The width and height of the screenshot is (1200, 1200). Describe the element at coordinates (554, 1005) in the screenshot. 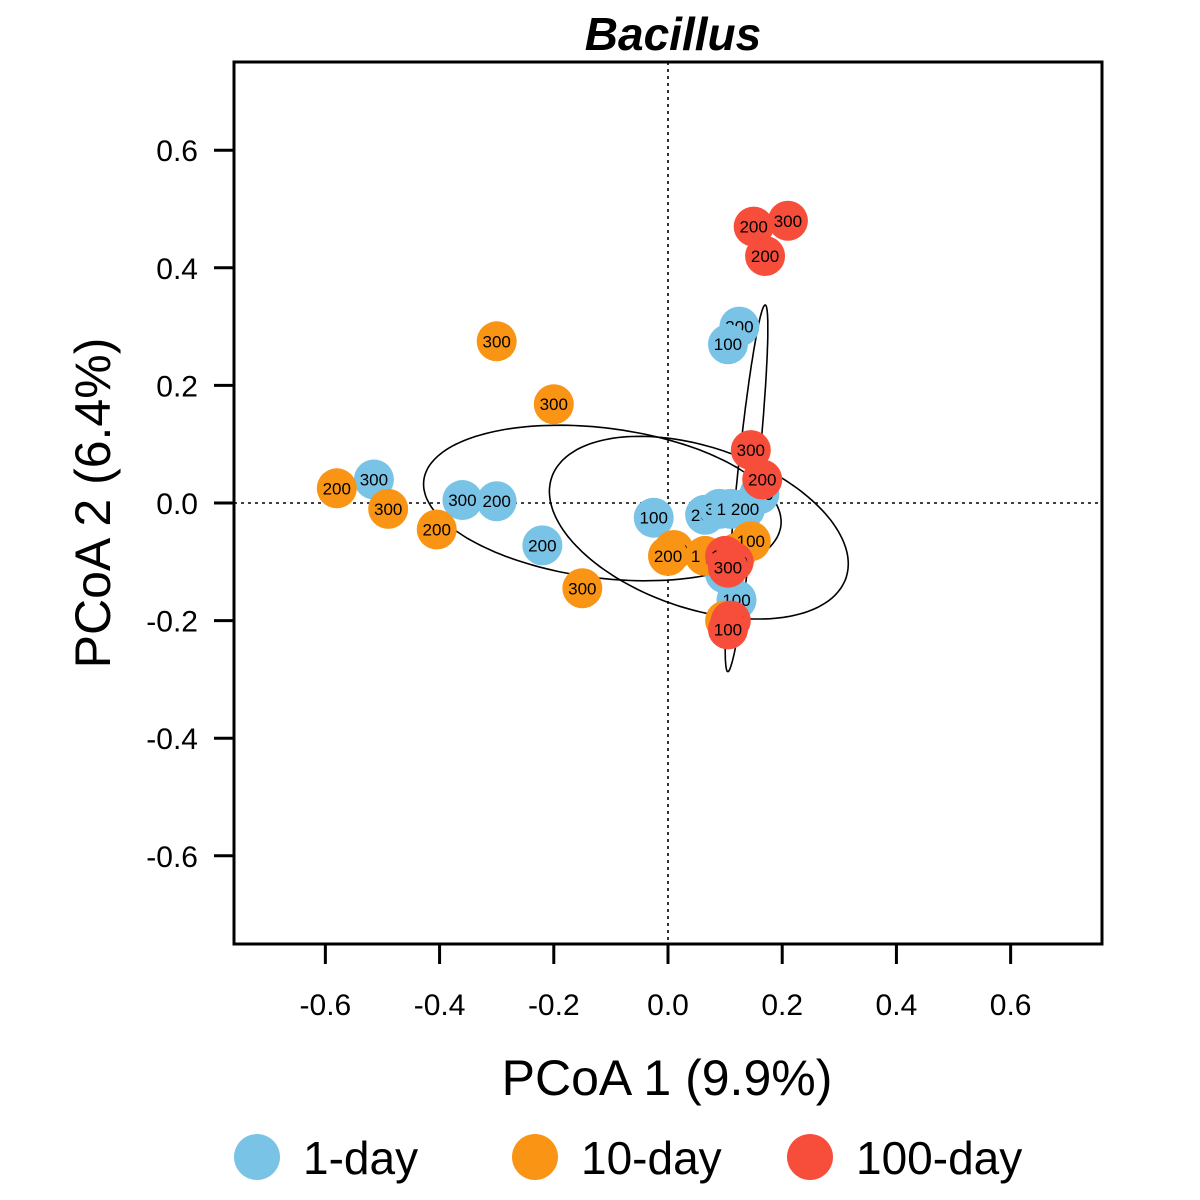

I see `x-tick-label: -0.2` at that location.